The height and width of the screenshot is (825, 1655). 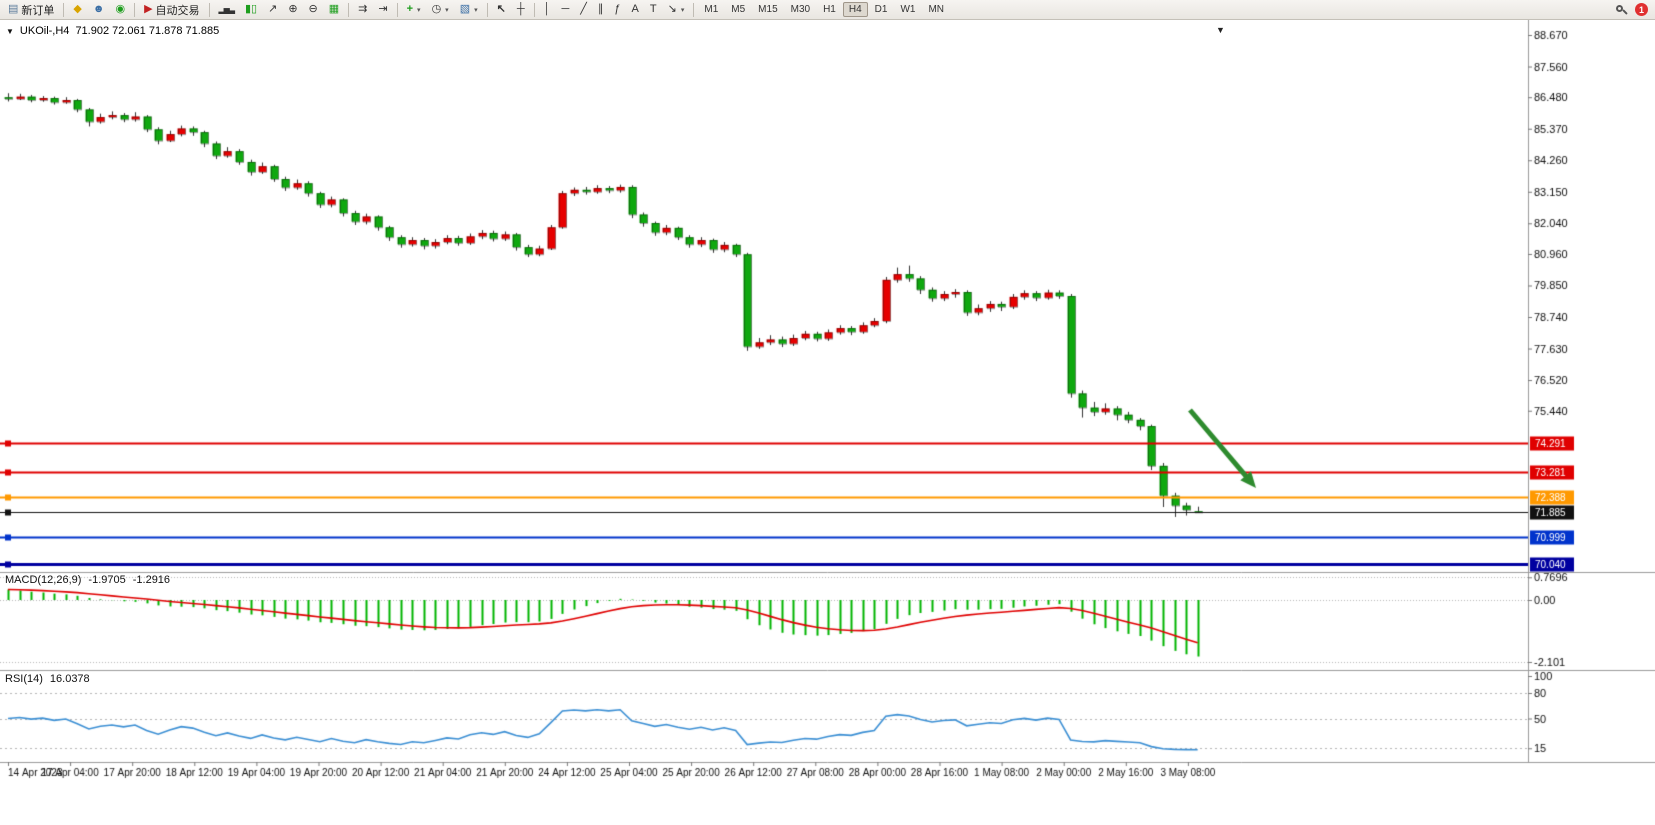 I want to click on one-click-trading-toggle-icon: ▼, so click(x=10, y=31).